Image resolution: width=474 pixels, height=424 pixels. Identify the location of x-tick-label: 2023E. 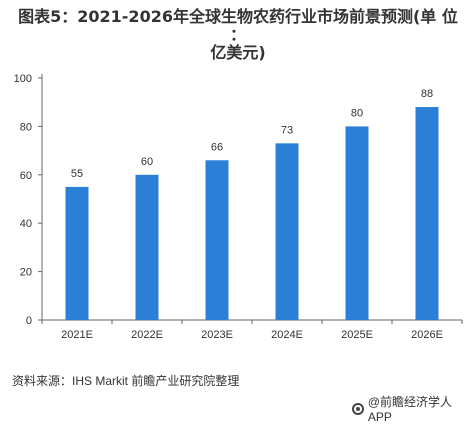
(217, 335).